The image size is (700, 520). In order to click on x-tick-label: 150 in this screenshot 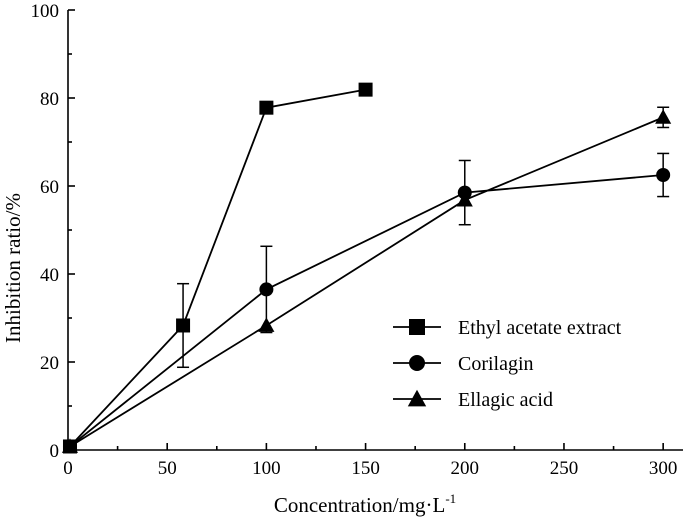, I will do `click(365, 468)`.